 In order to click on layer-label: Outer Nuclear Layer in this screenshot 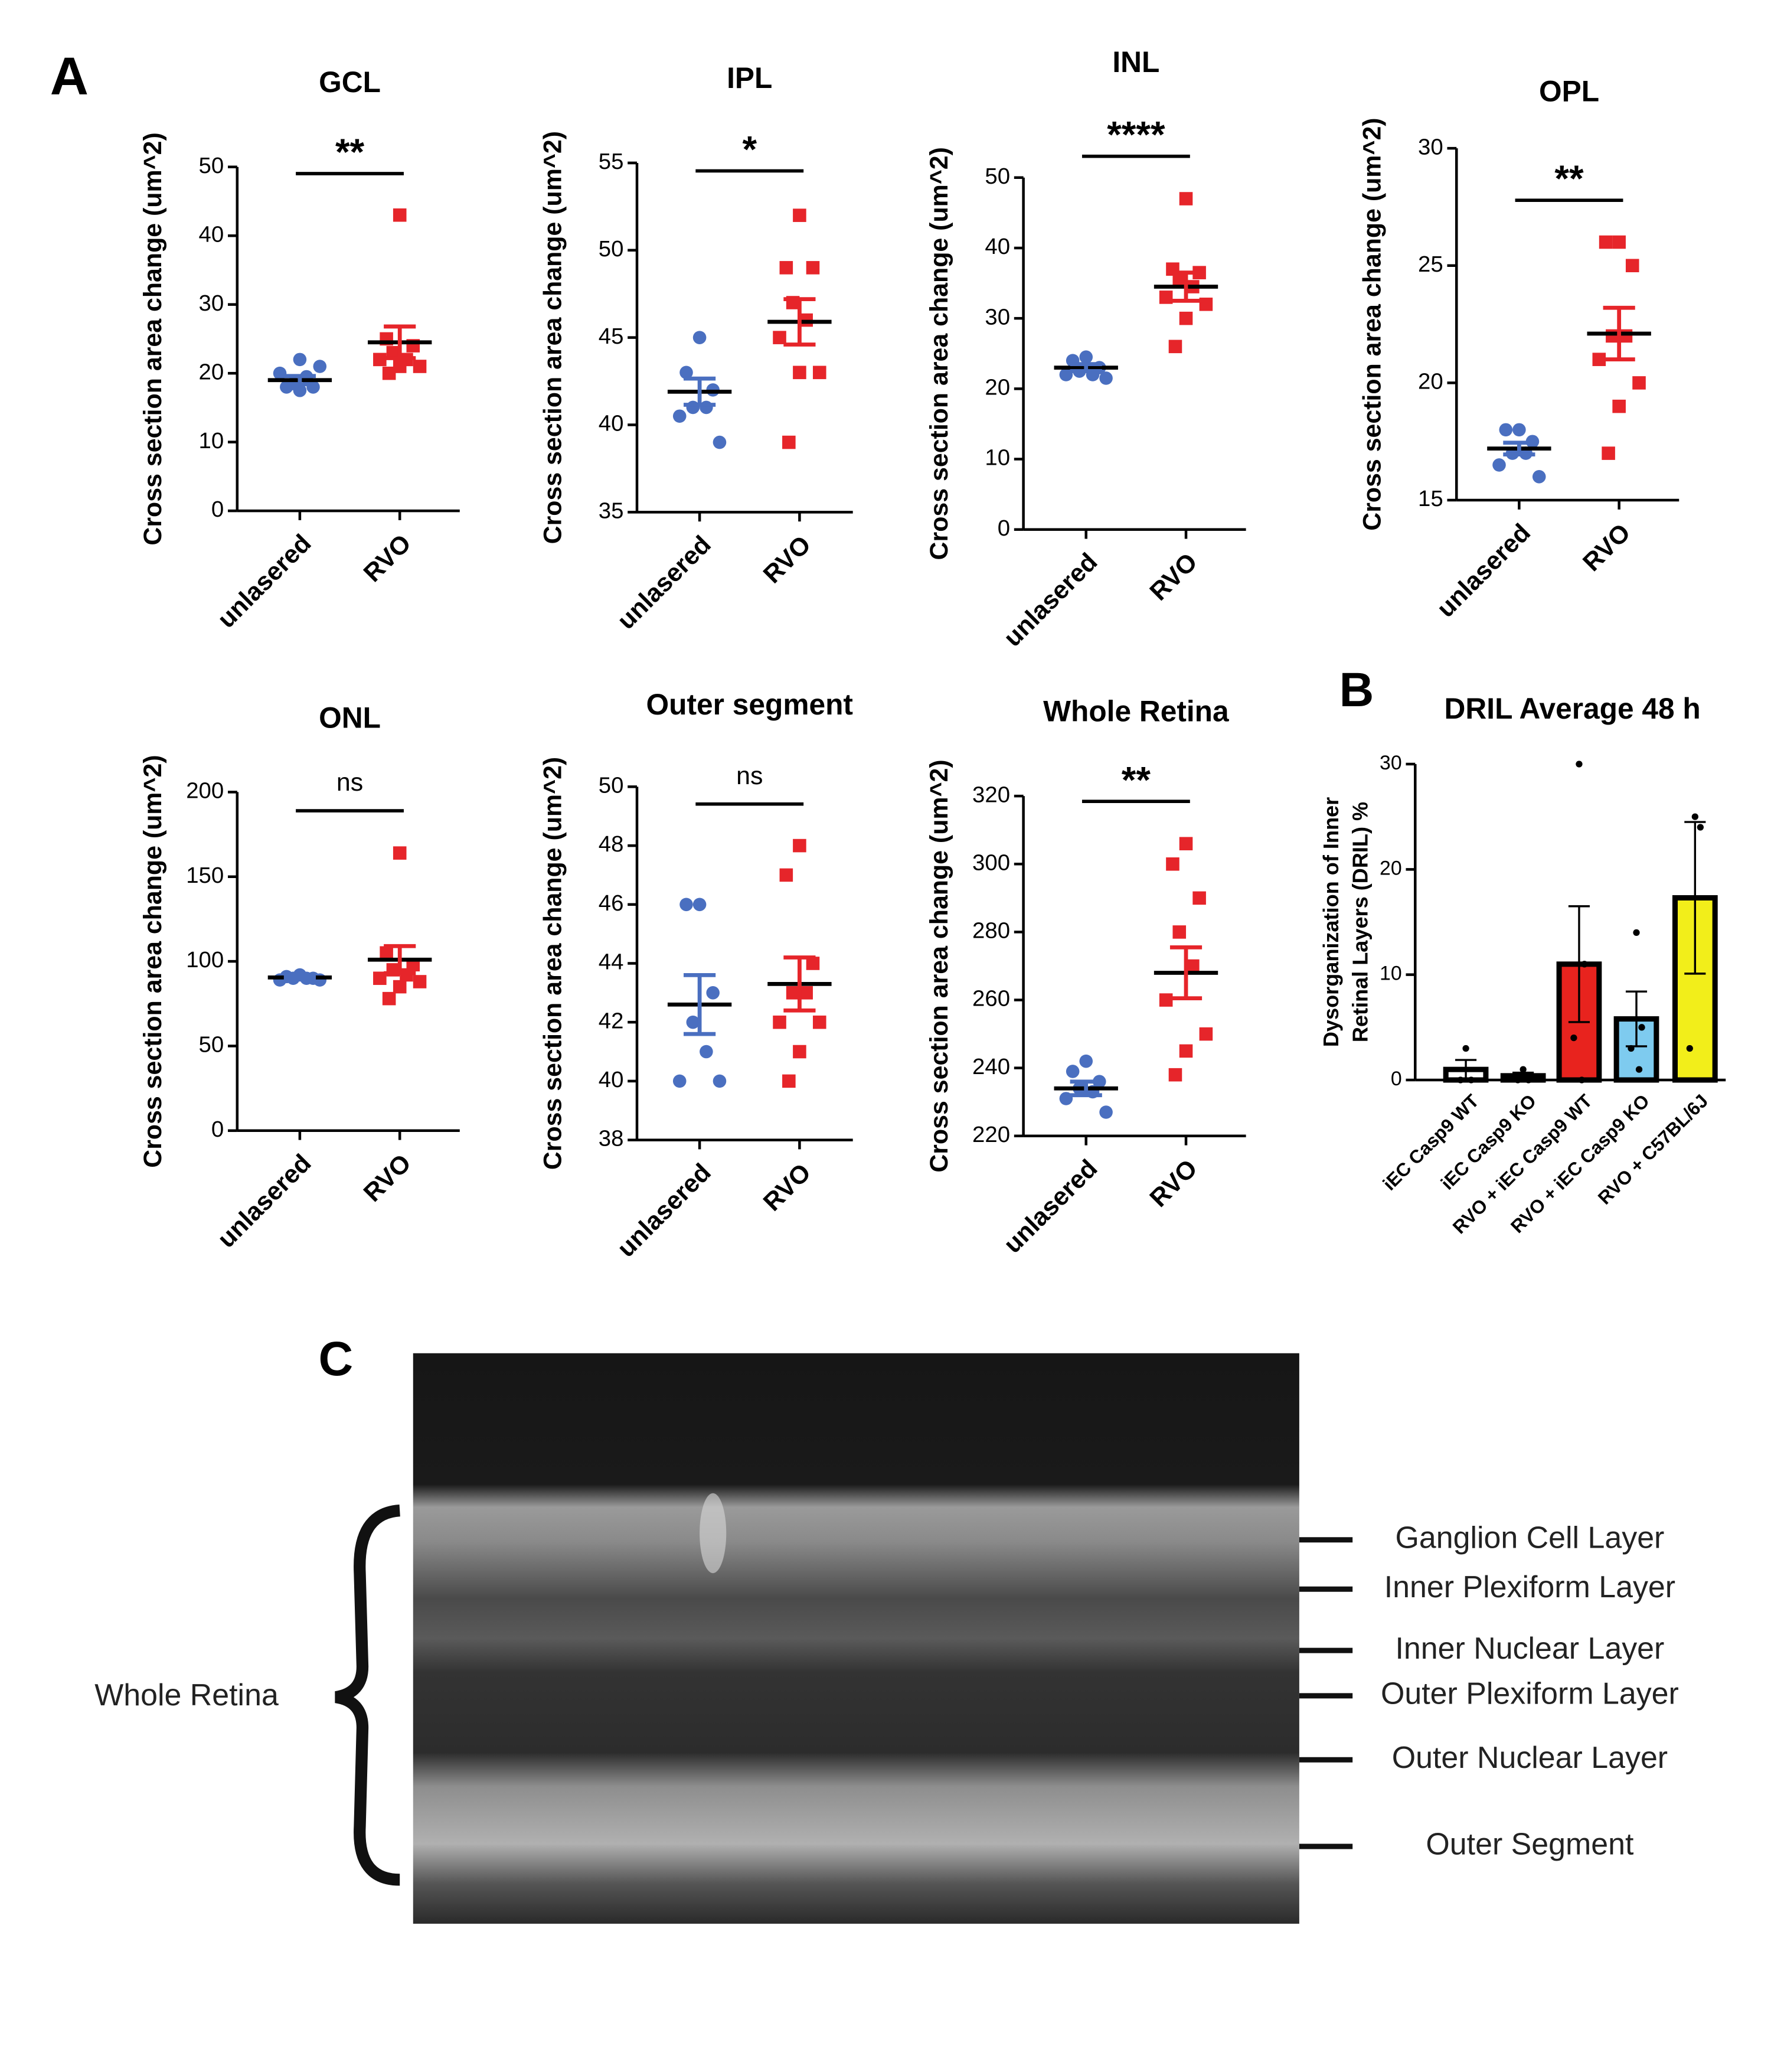, I will do `click(1530, 1758)`.